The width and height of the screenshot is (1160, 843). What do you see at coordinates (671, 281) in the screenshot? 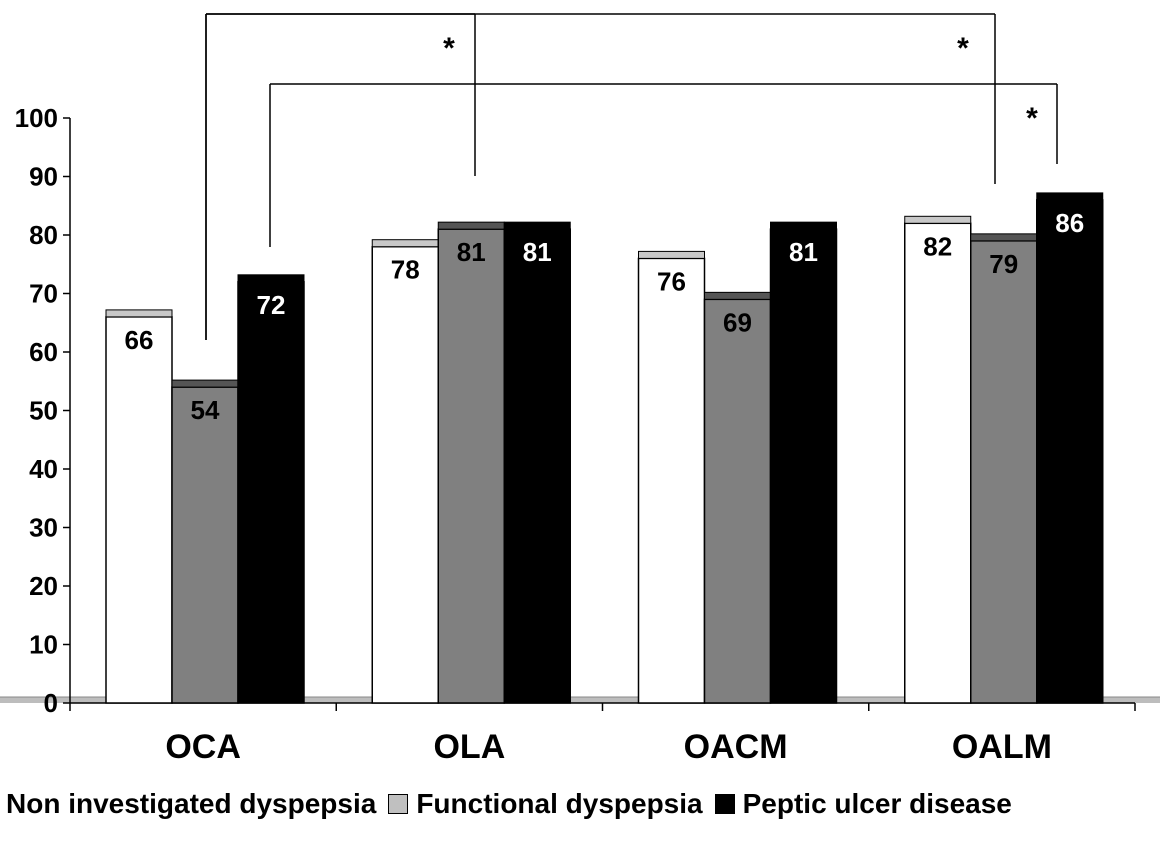
I see `data-label: 76` at bounding box center [671, 281].